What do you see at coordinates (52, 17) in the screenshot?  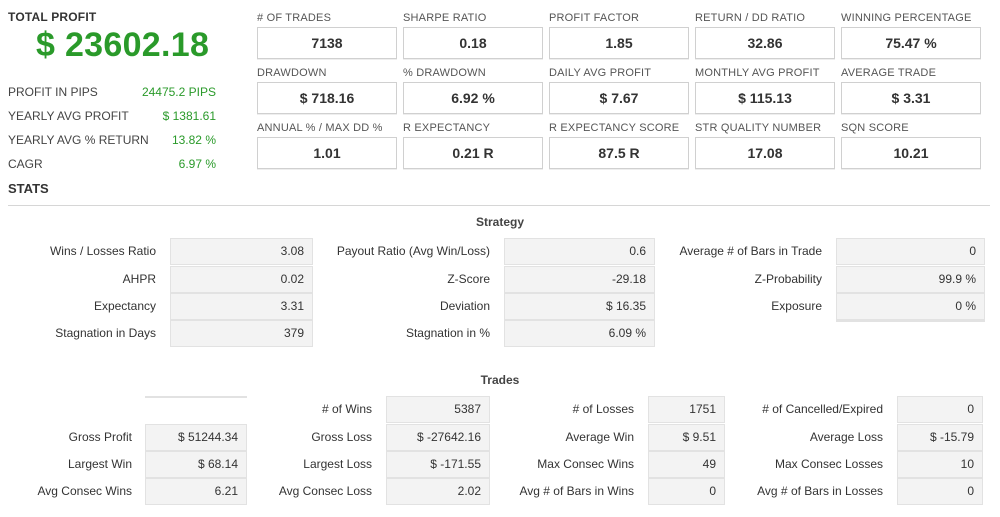 I see `total-profit-title: TOTAL PROFIT` at bounding box center [52, 17].